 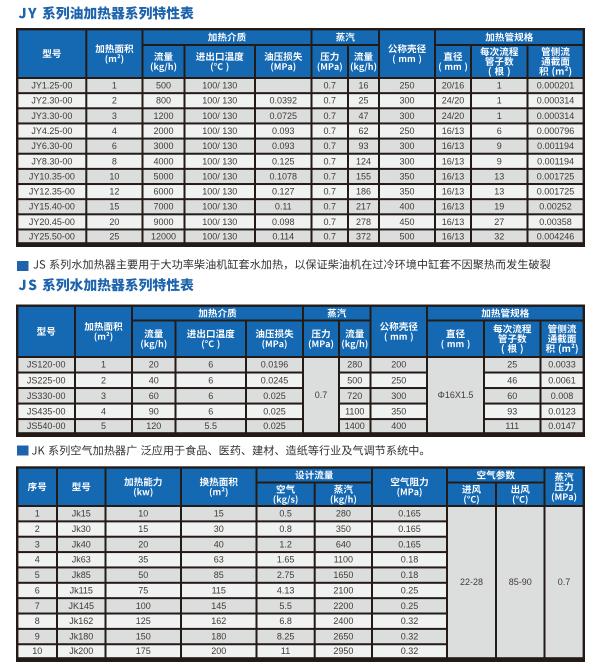 What do you see at coordinates (512, 365) in the screenshot?
I see `svg-text: 25` at bounding box center [512, 365].